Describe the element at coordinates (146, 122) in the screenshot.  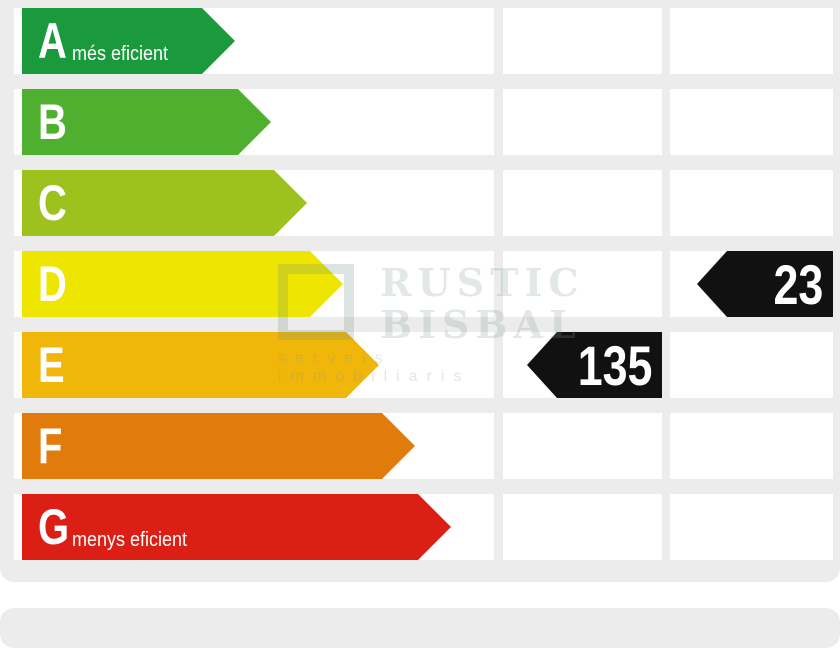
I see `rating-arrow-b: B` at that location.